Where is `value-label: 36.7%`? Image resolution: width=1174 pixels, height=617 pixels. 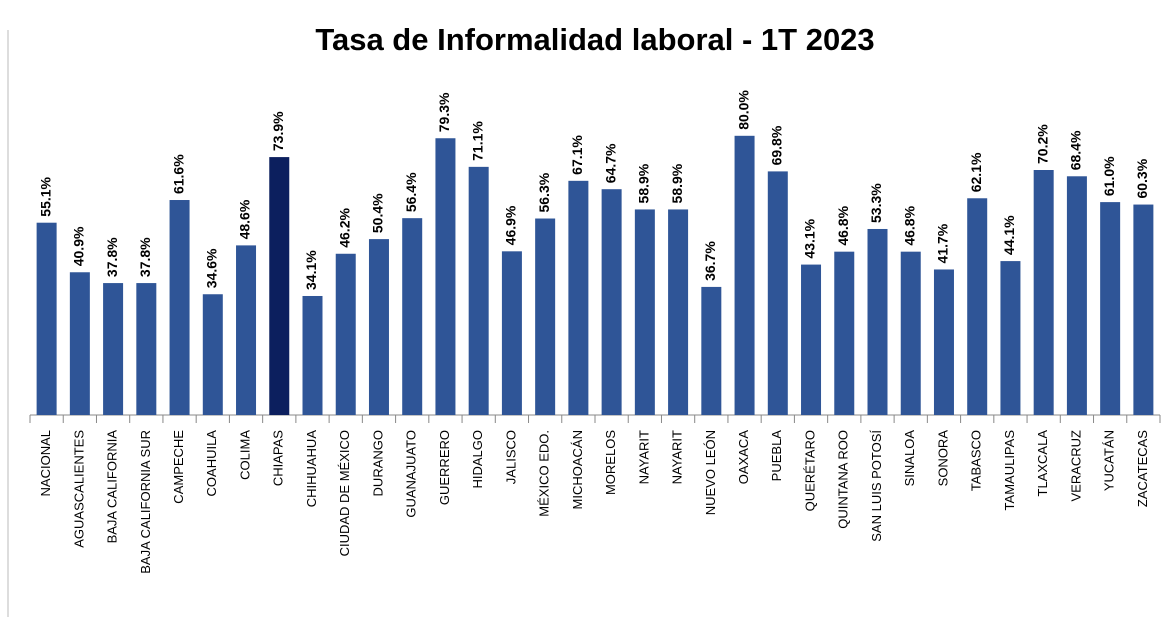 value-label: 36.7% is located at coordinates (710, 261).